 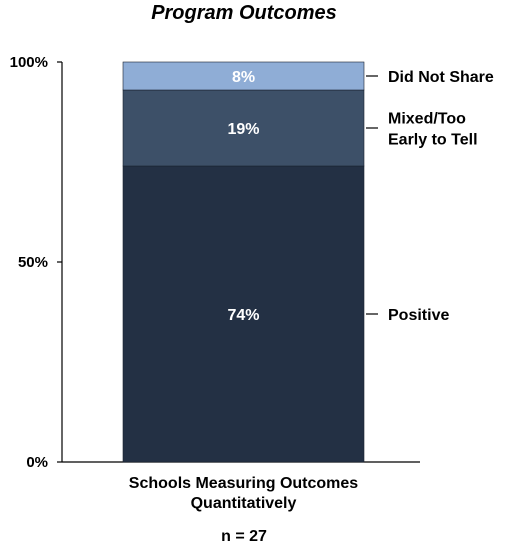 I want to click on data-label-positive: 74%, so click(x=243, y=315).